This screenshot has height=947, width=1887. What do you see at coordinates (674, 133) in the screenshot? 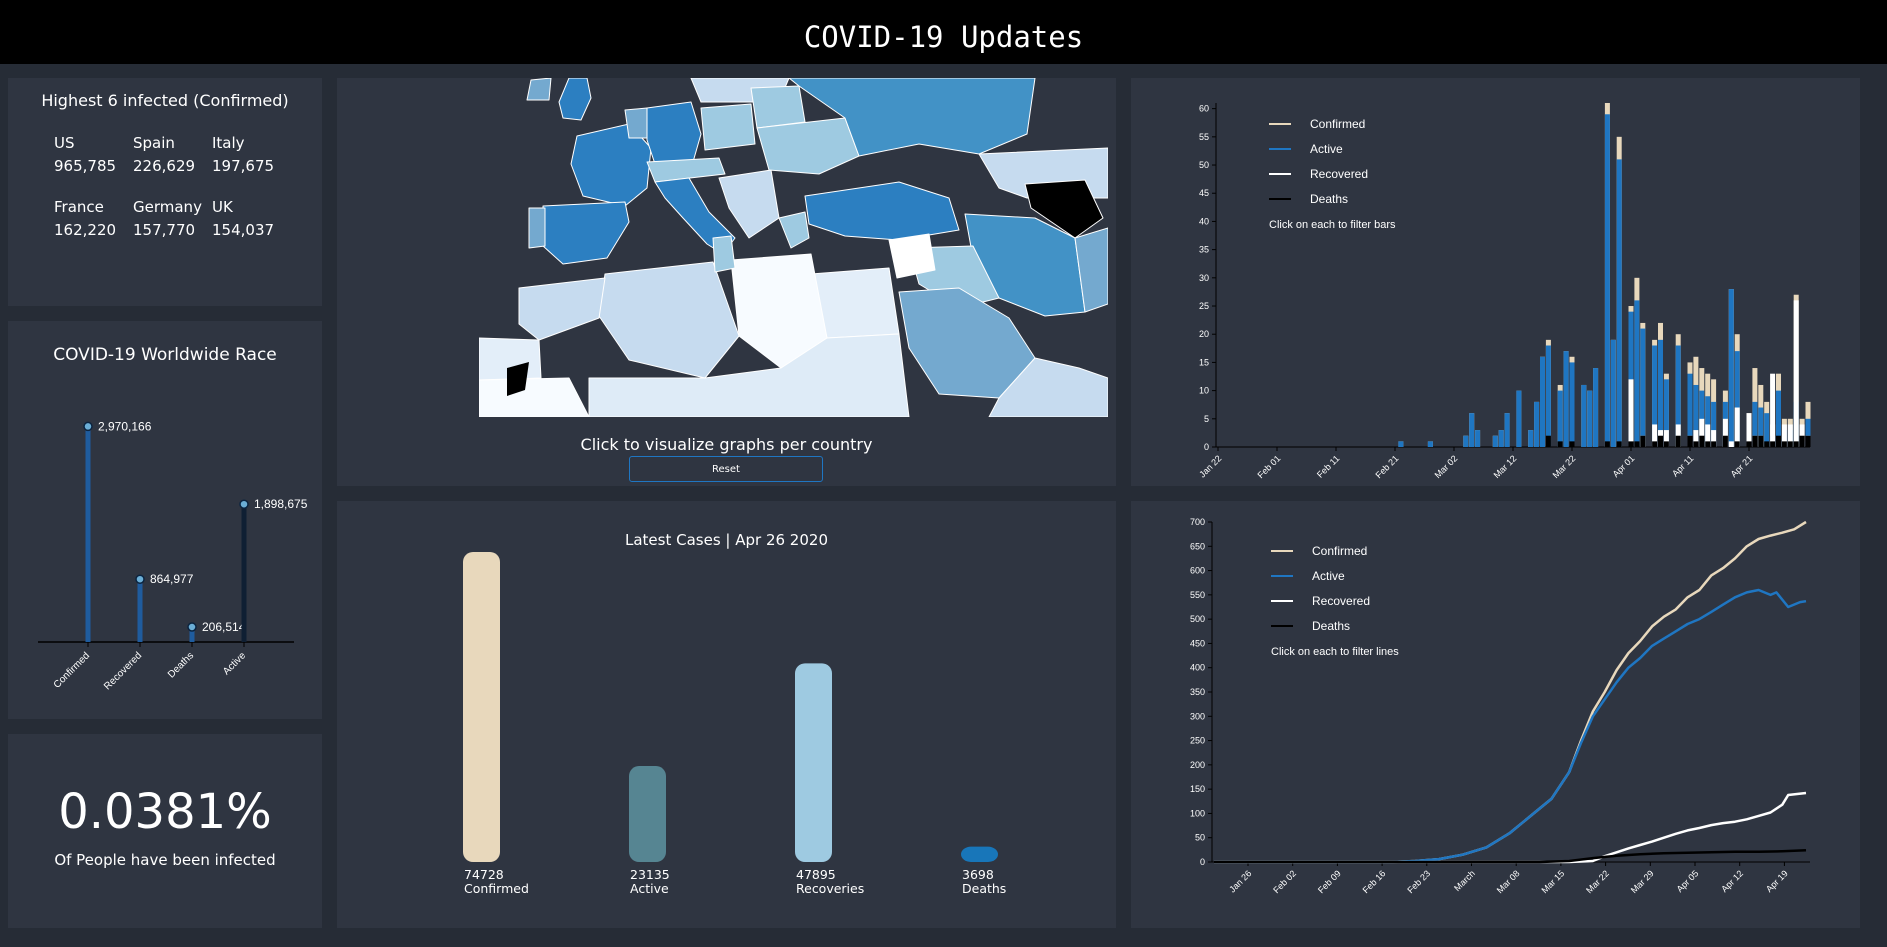
I see `map-country-germany` at bounding box center [674, 133].